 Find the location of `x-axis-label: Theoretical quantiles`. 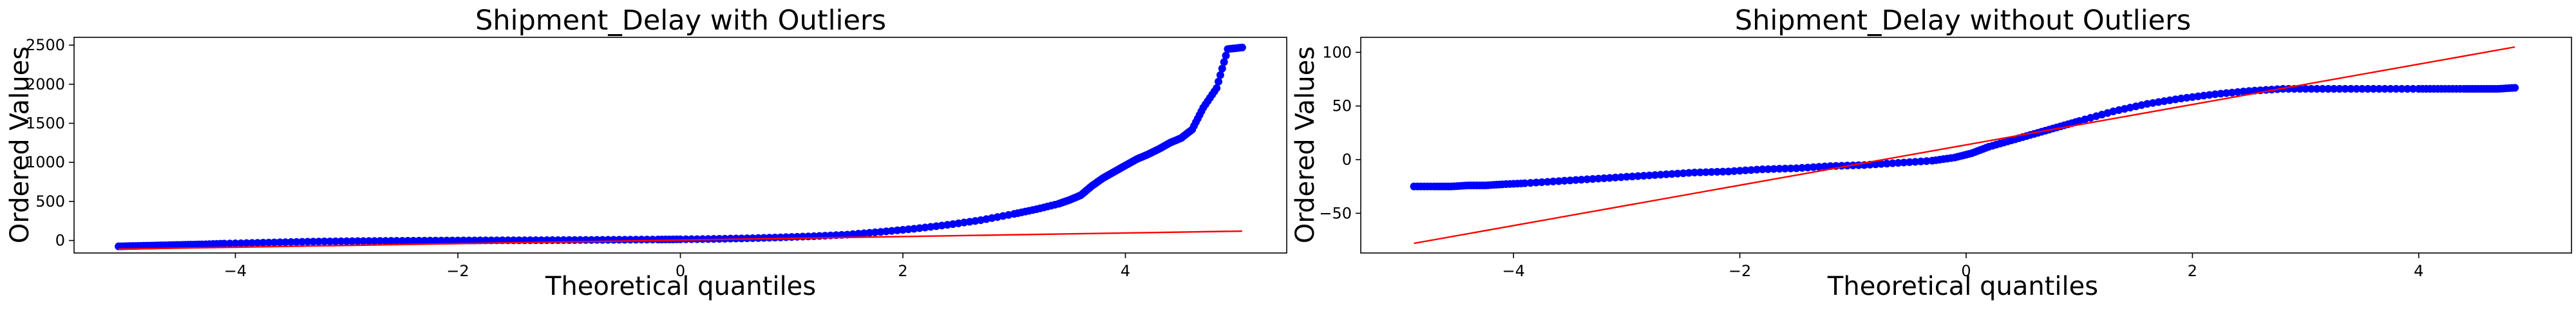

x-axis-label: Theoretical quantiles is located at coordinates (1962, 286).